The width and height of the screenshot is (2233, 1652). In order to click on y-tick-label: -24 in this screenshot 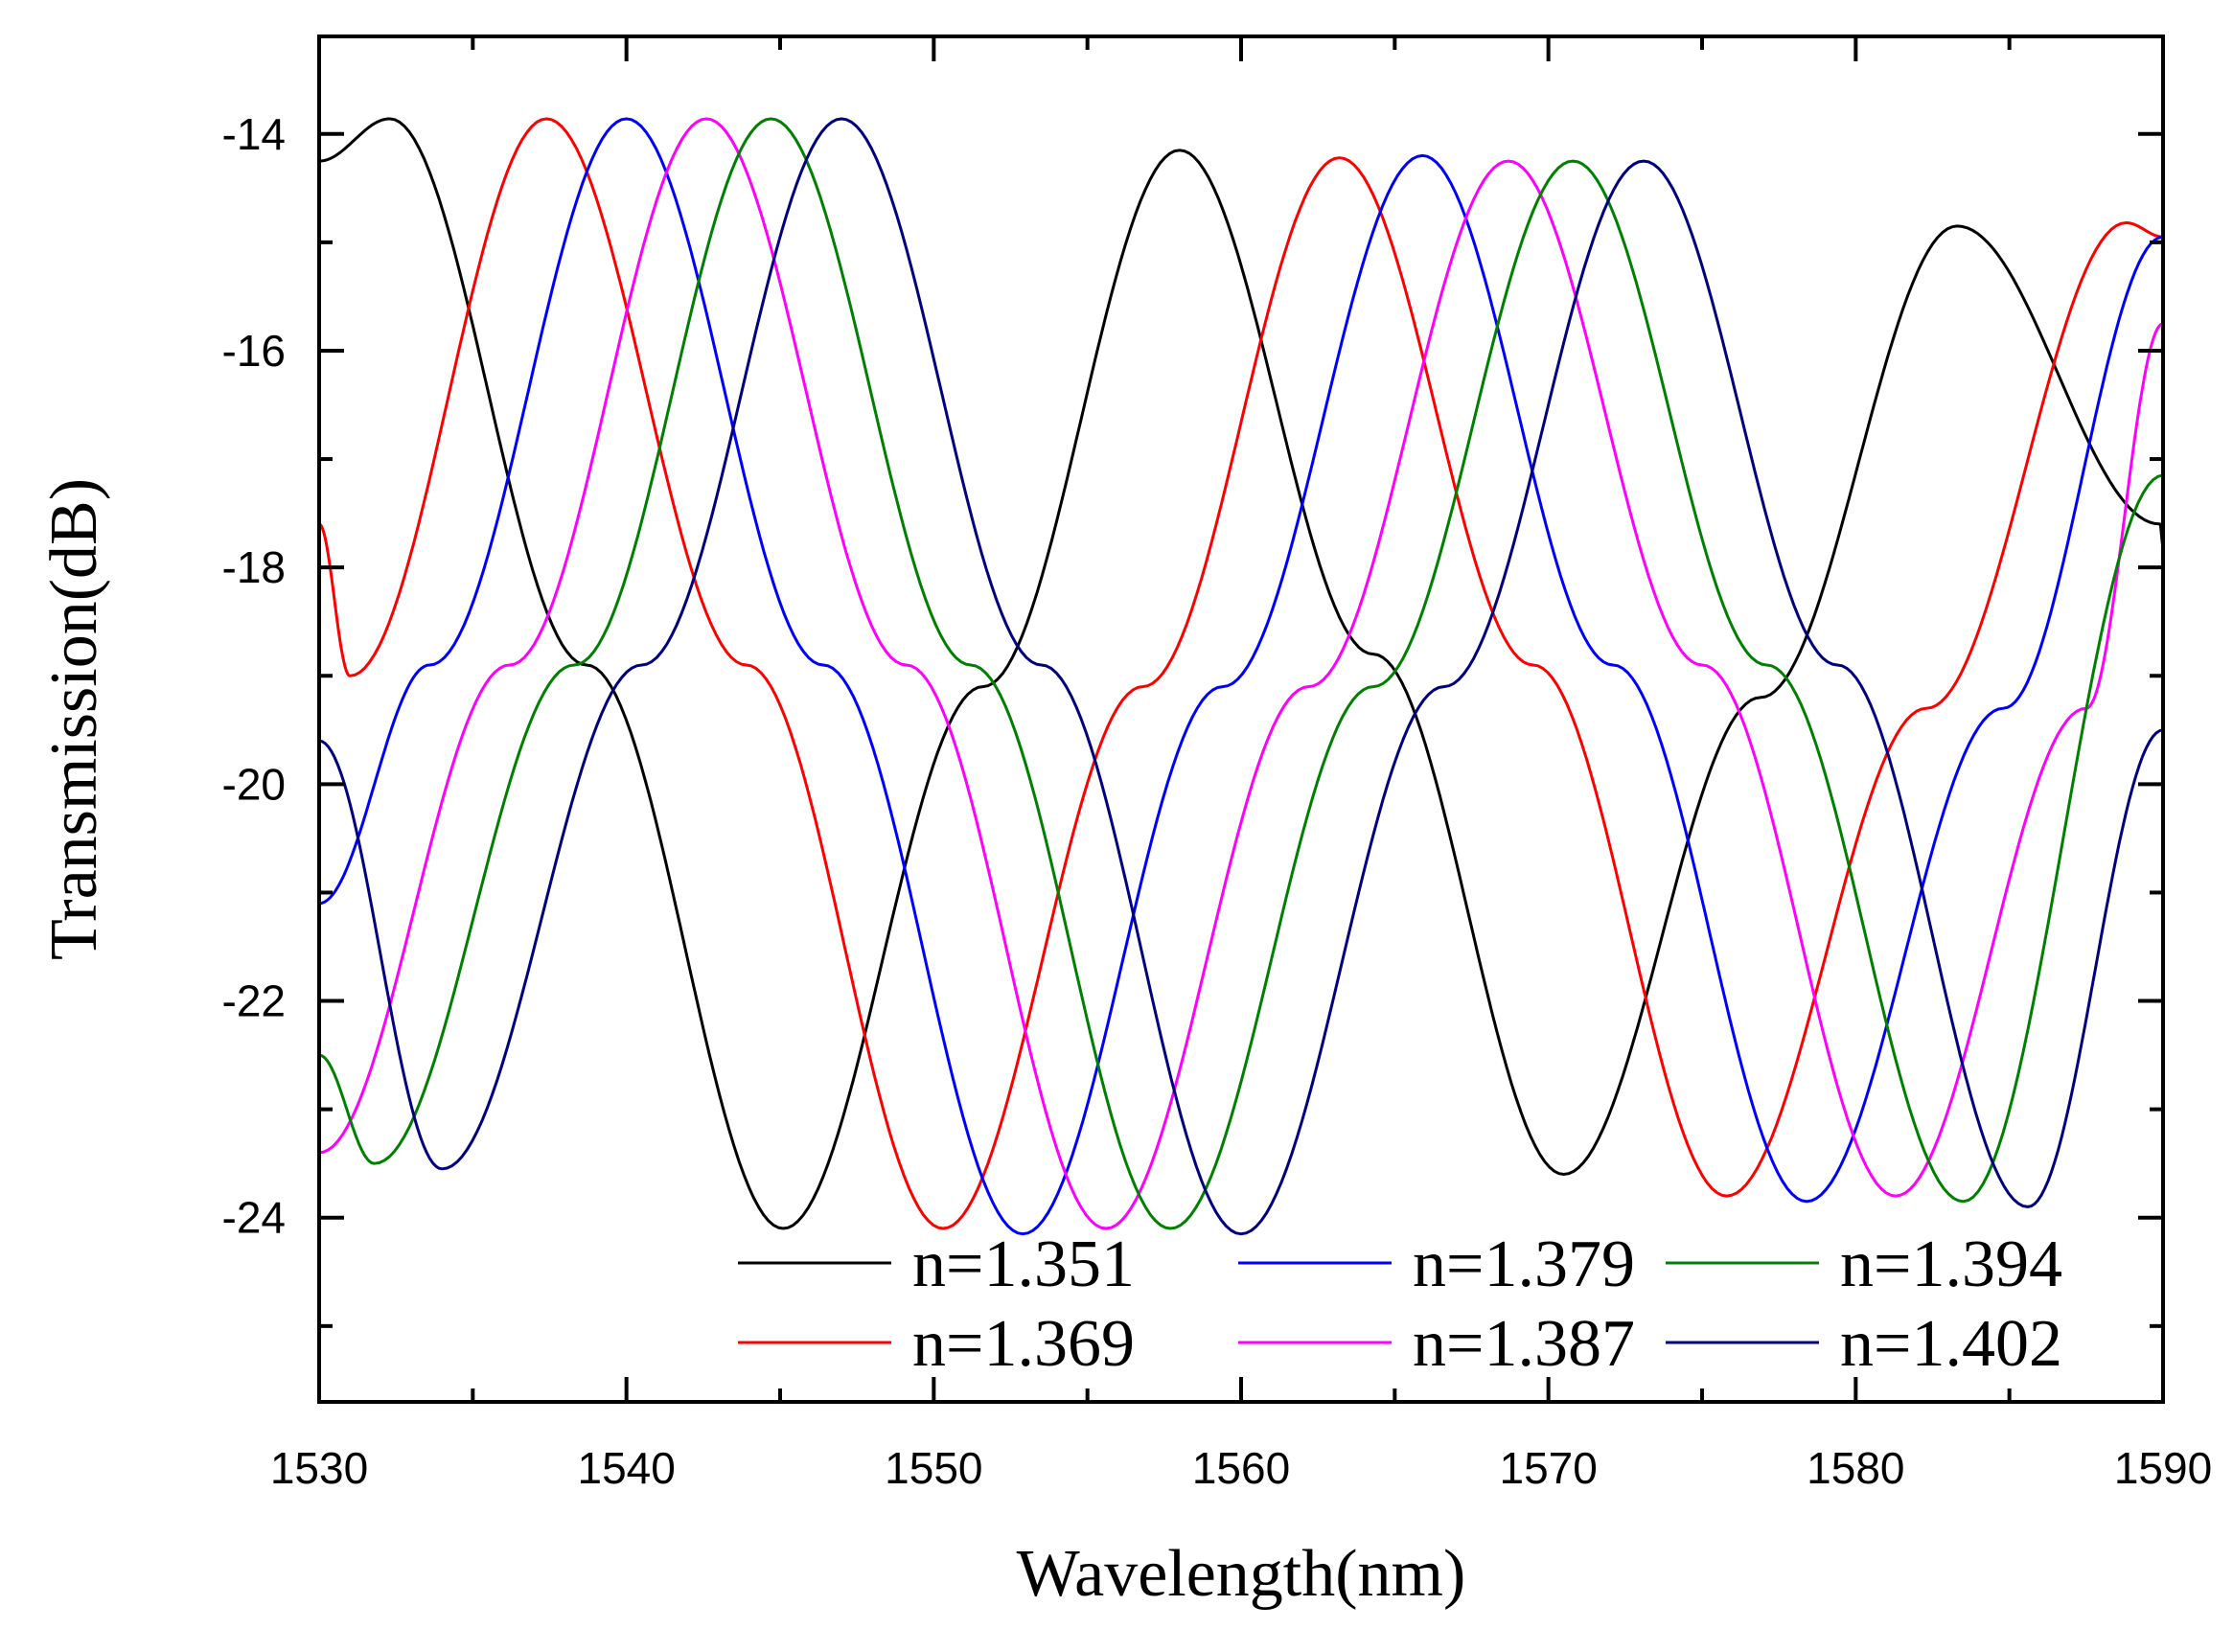, I will do `click(254, 1218)`.